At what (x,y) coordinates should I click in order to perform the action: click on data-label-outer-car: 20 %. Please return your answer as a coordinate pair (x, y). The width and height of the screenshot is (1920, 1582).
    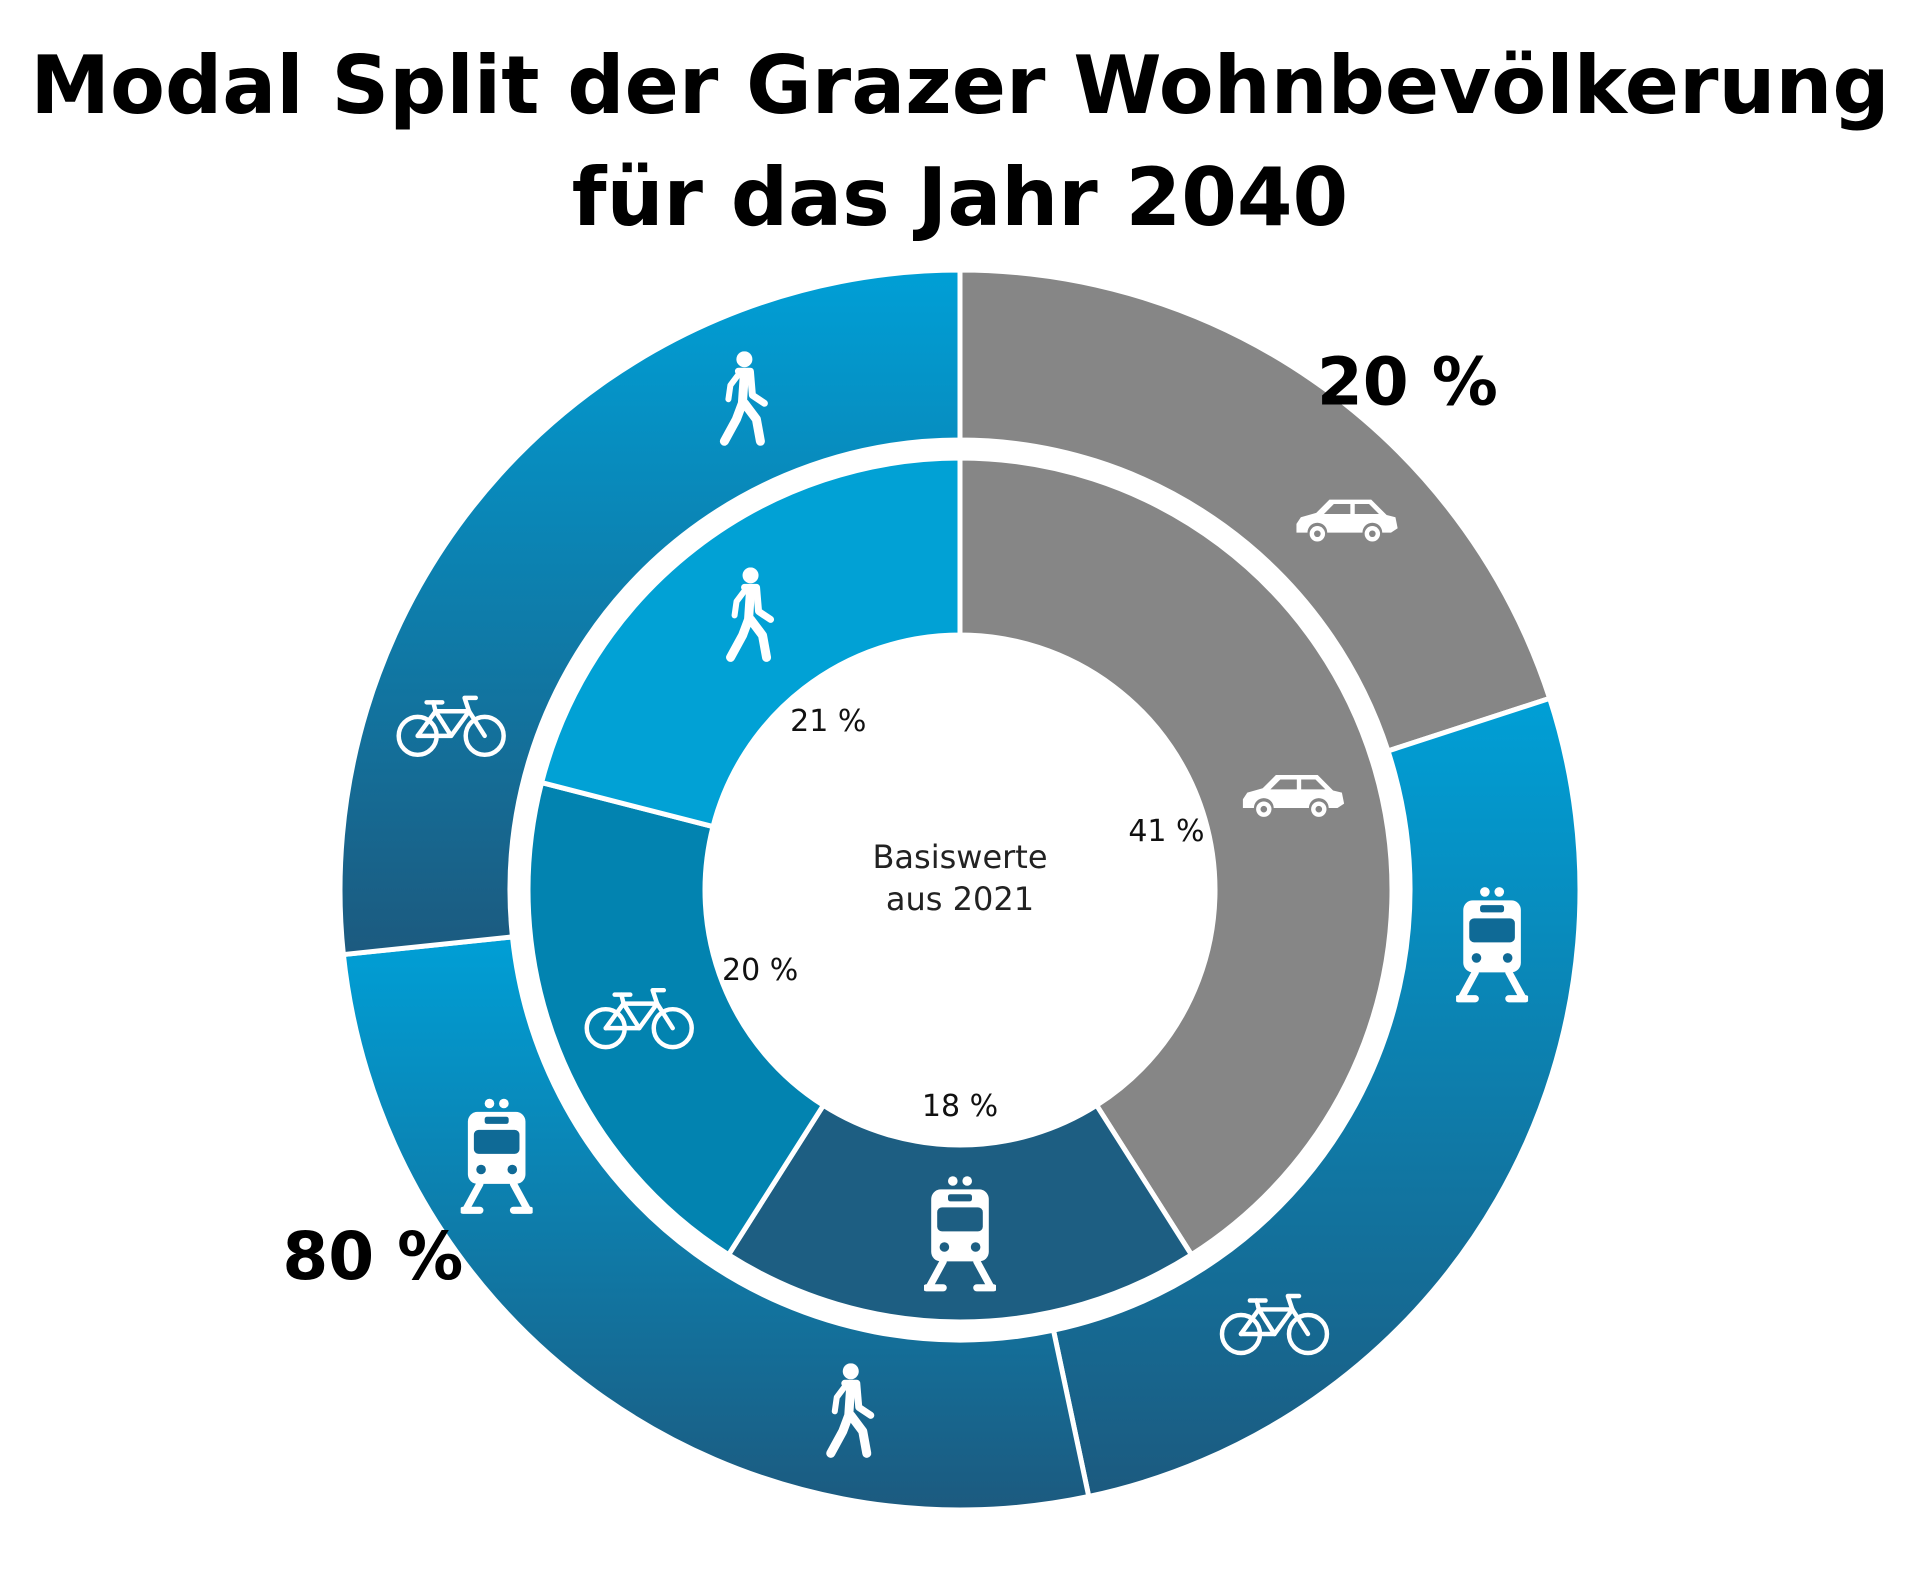
    Looking at the image, I should click on (1407, 381).